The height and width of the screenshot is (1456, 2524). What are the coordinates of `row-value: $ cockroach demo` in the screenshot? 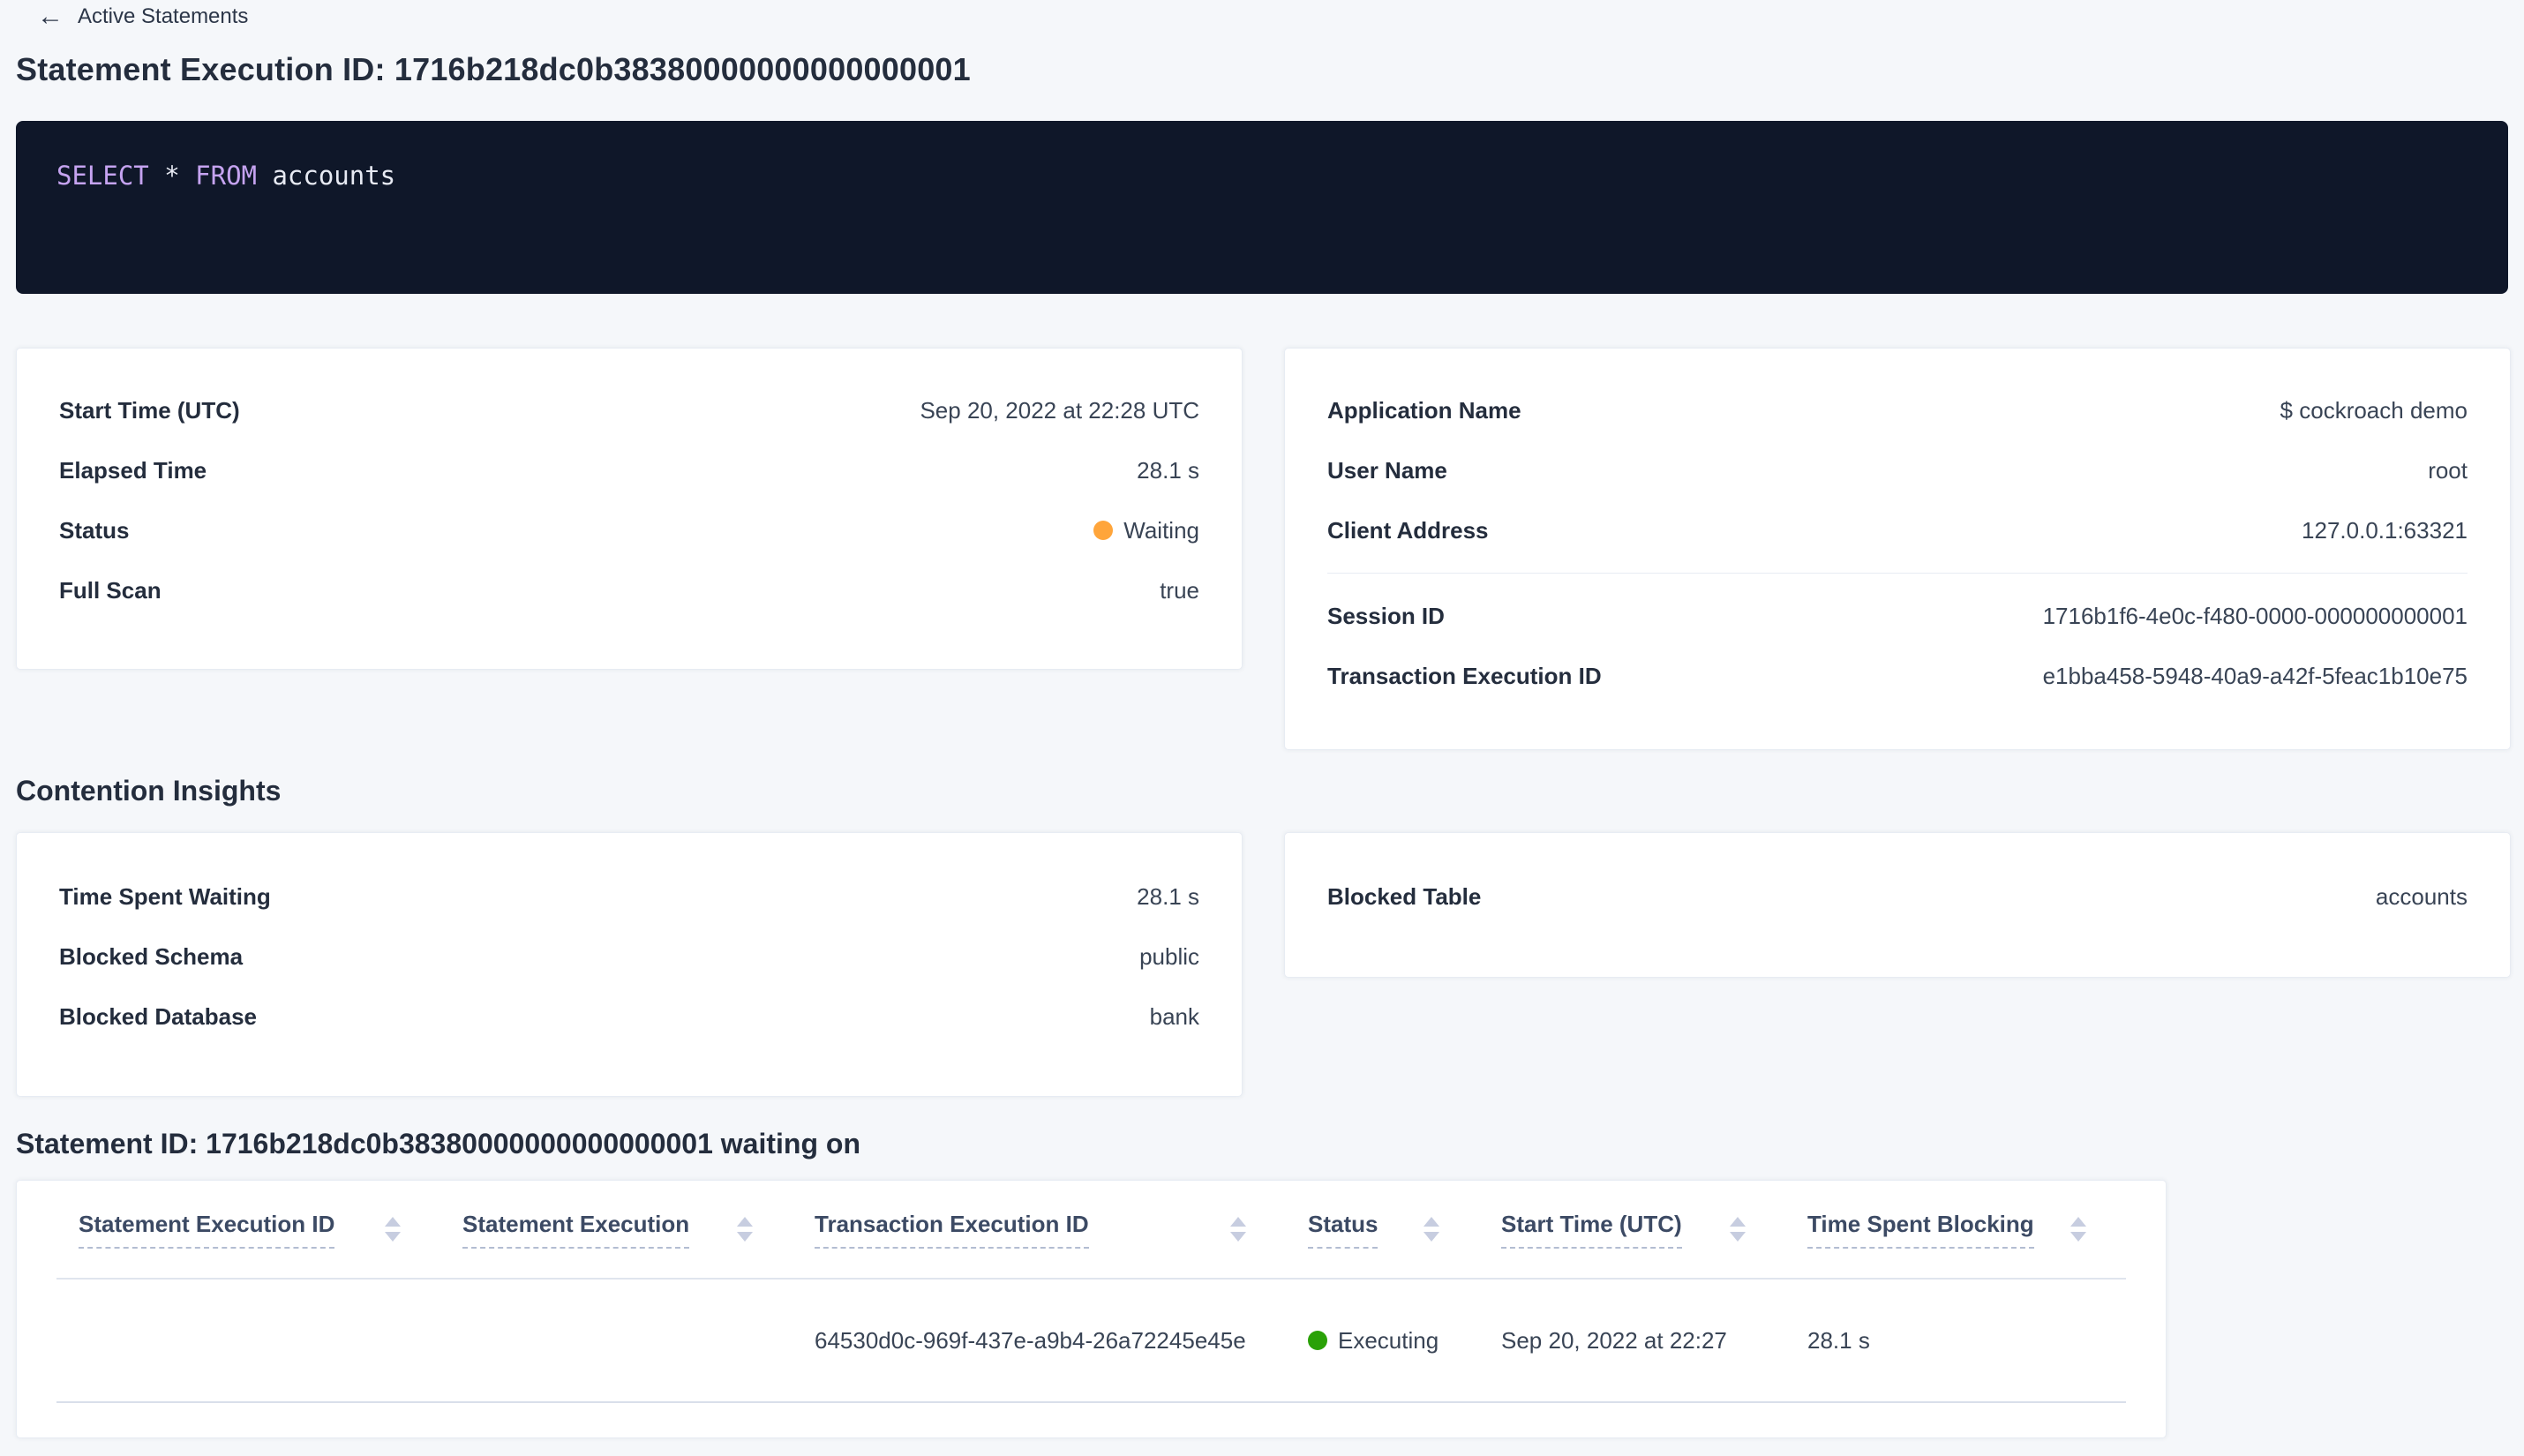 It's located at (2374, 410).